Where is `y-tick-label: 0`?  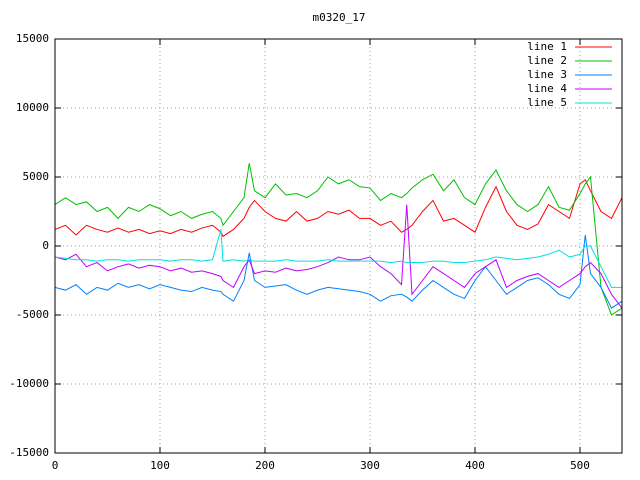 y-tick-label: 0 is located at coordinates (45, 245).